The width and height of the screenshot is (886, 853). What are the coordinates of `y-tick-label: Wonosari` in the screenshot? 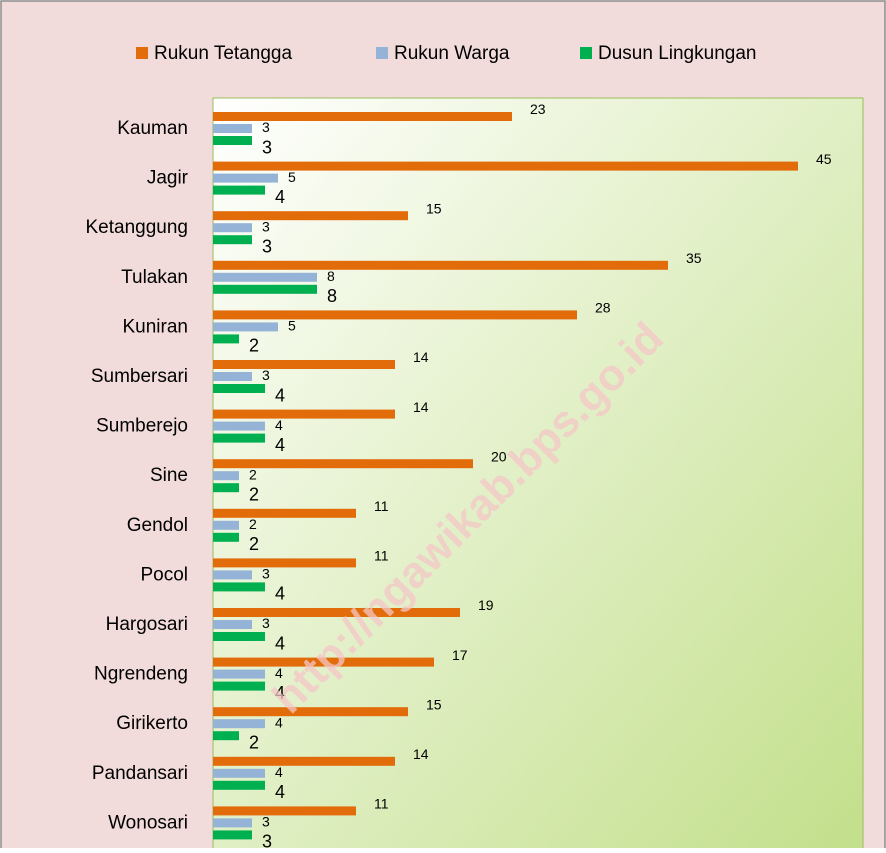 It's located at (148, 822).